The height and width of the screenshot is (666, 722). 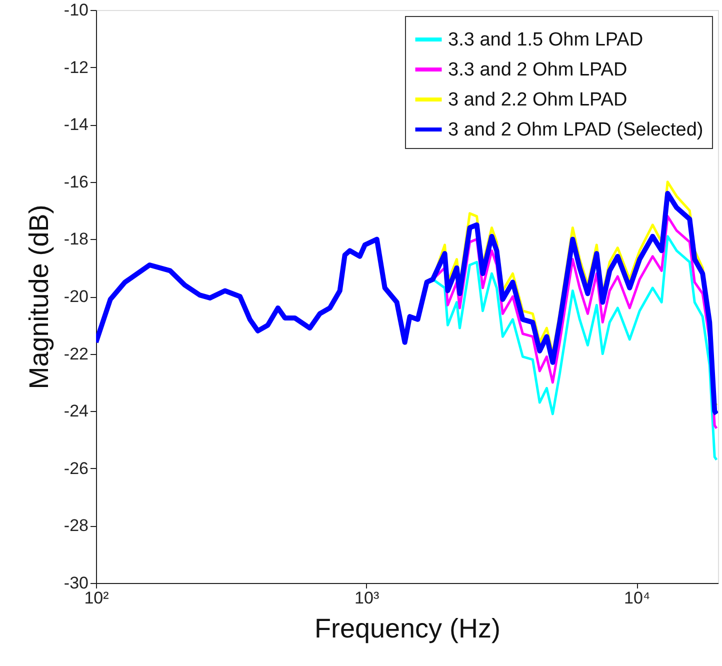 What do you see at coordinates (76, 124) in the screenshot?
I see `y-tick-label: -14` at bounding box center [76, 124].